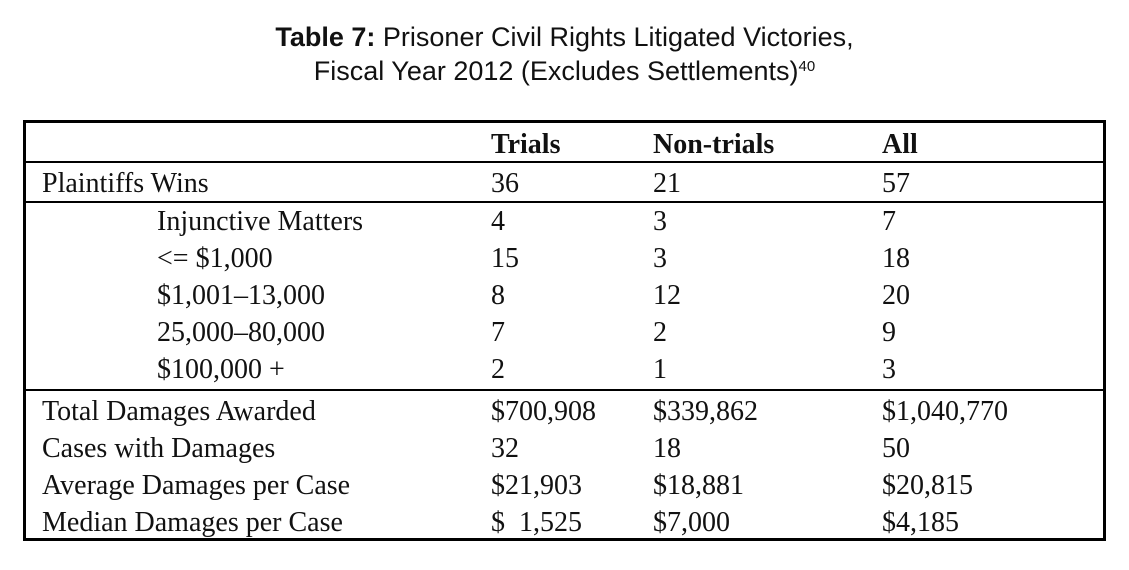 Image resolution: width=1129 pixels, height=570 pixels. Describe the element at coordinates (896, 183) in the screenshot. I see `cell-all: 57` at that location.